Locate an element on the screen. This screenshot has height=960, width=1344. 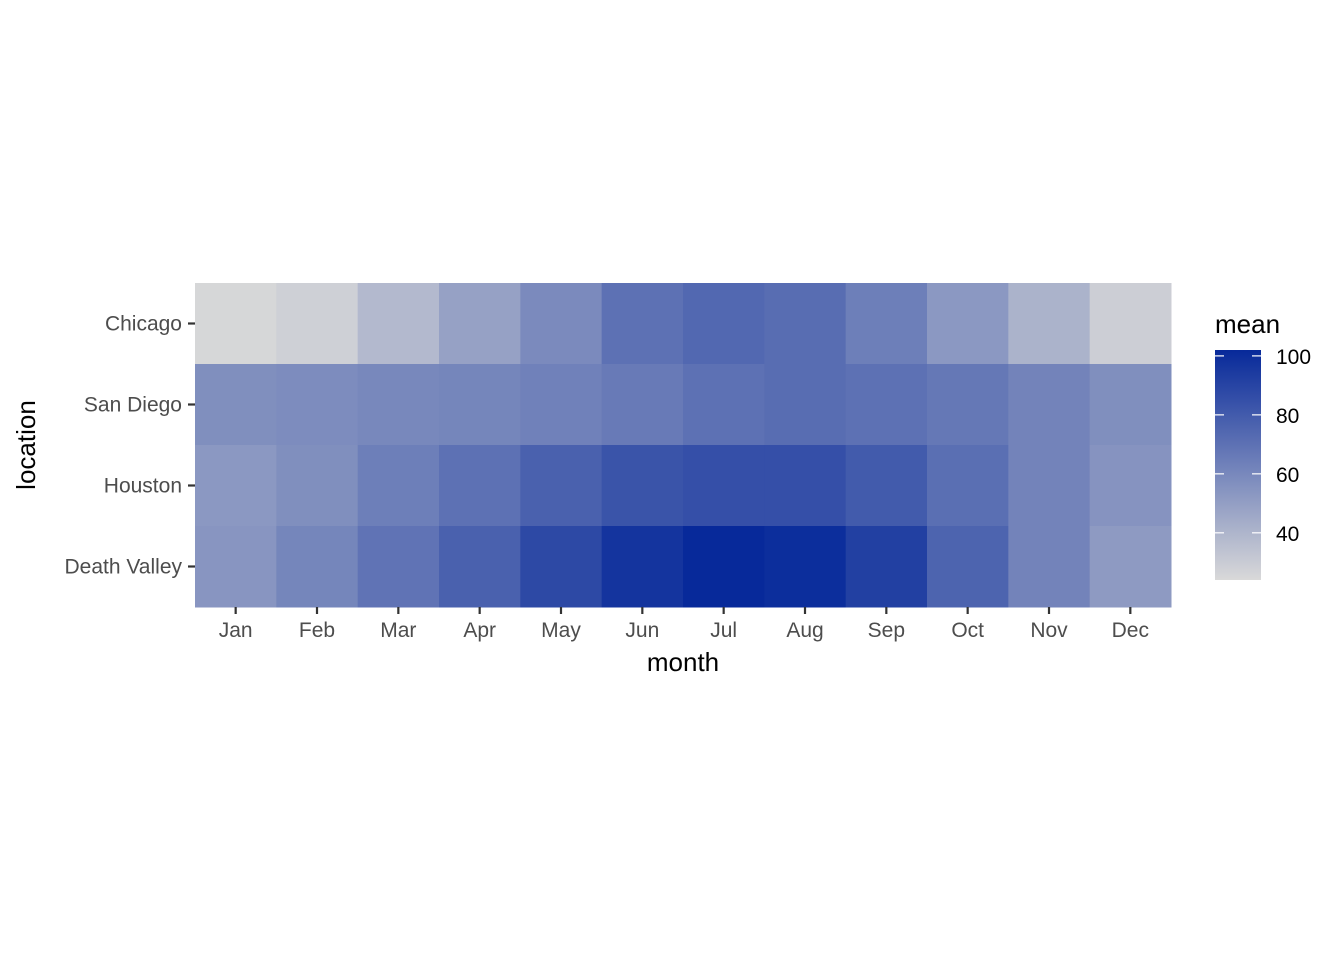
legend-color-bar is located at coordinates (1238, 465).